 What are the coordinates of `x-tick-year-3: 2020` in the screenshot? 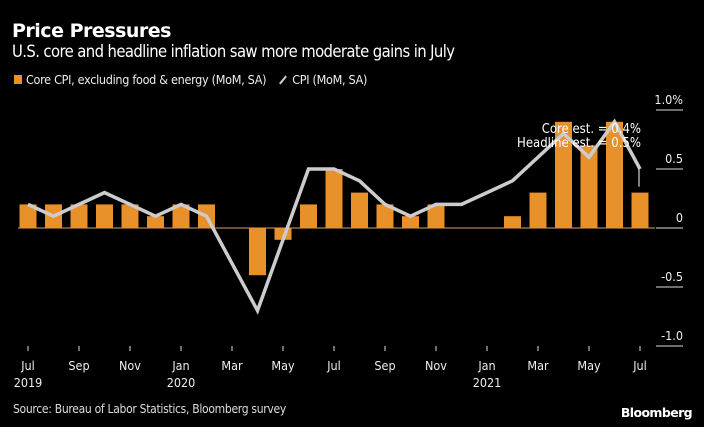 It's located at (181, 382).